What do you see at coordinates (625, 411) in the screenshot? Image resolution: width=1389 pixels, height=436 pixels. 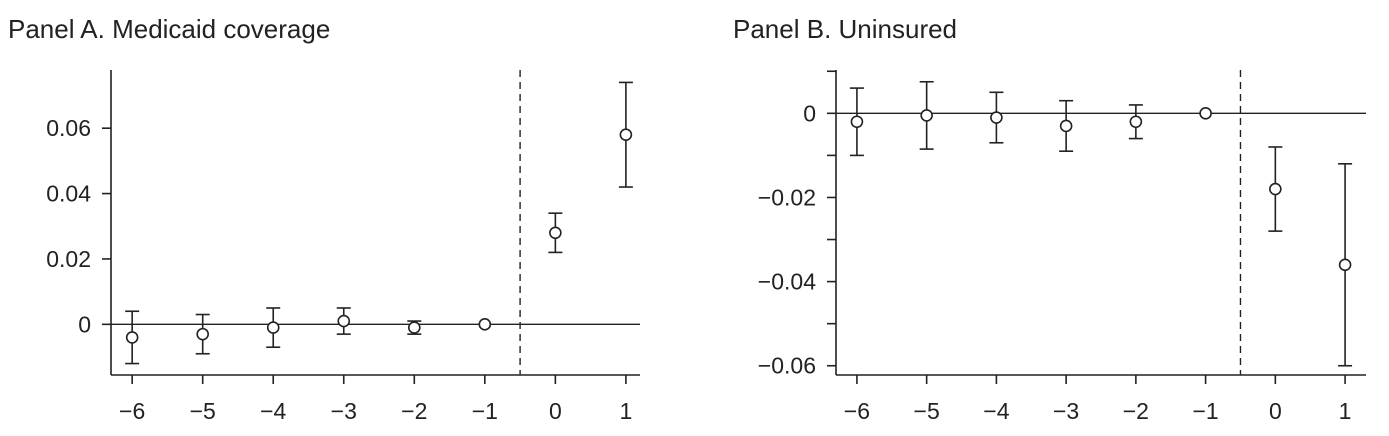 I see `panel-a-x-tick-label: 1` at bounding box center [625, 411].